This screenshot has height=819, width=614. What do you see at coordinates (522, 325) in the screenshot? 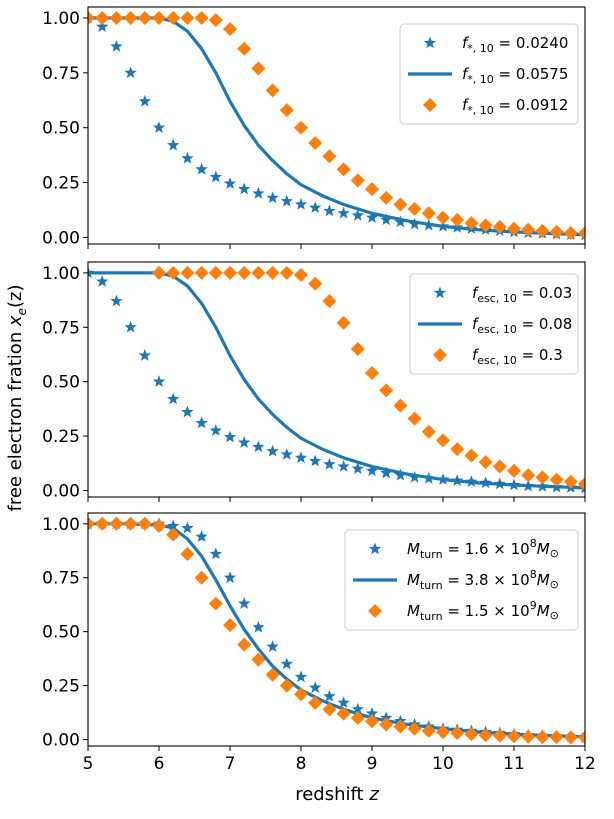
I see `legend-label: fesc, 10 = 0.08` at bounding box center [522, 325].